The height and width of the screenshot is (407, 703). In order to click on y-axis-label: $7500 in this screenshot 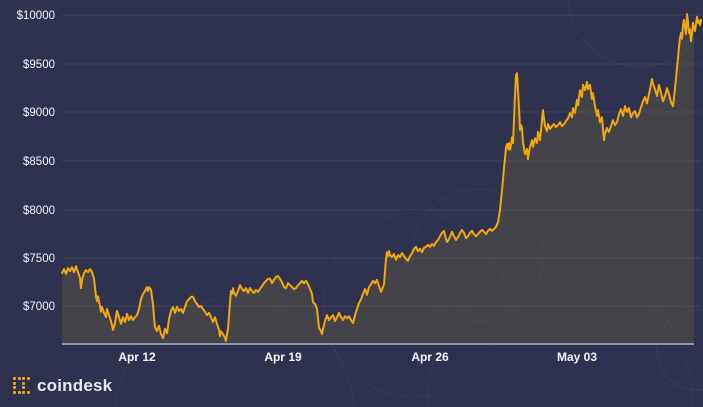, I will do `click(39, 259)`.